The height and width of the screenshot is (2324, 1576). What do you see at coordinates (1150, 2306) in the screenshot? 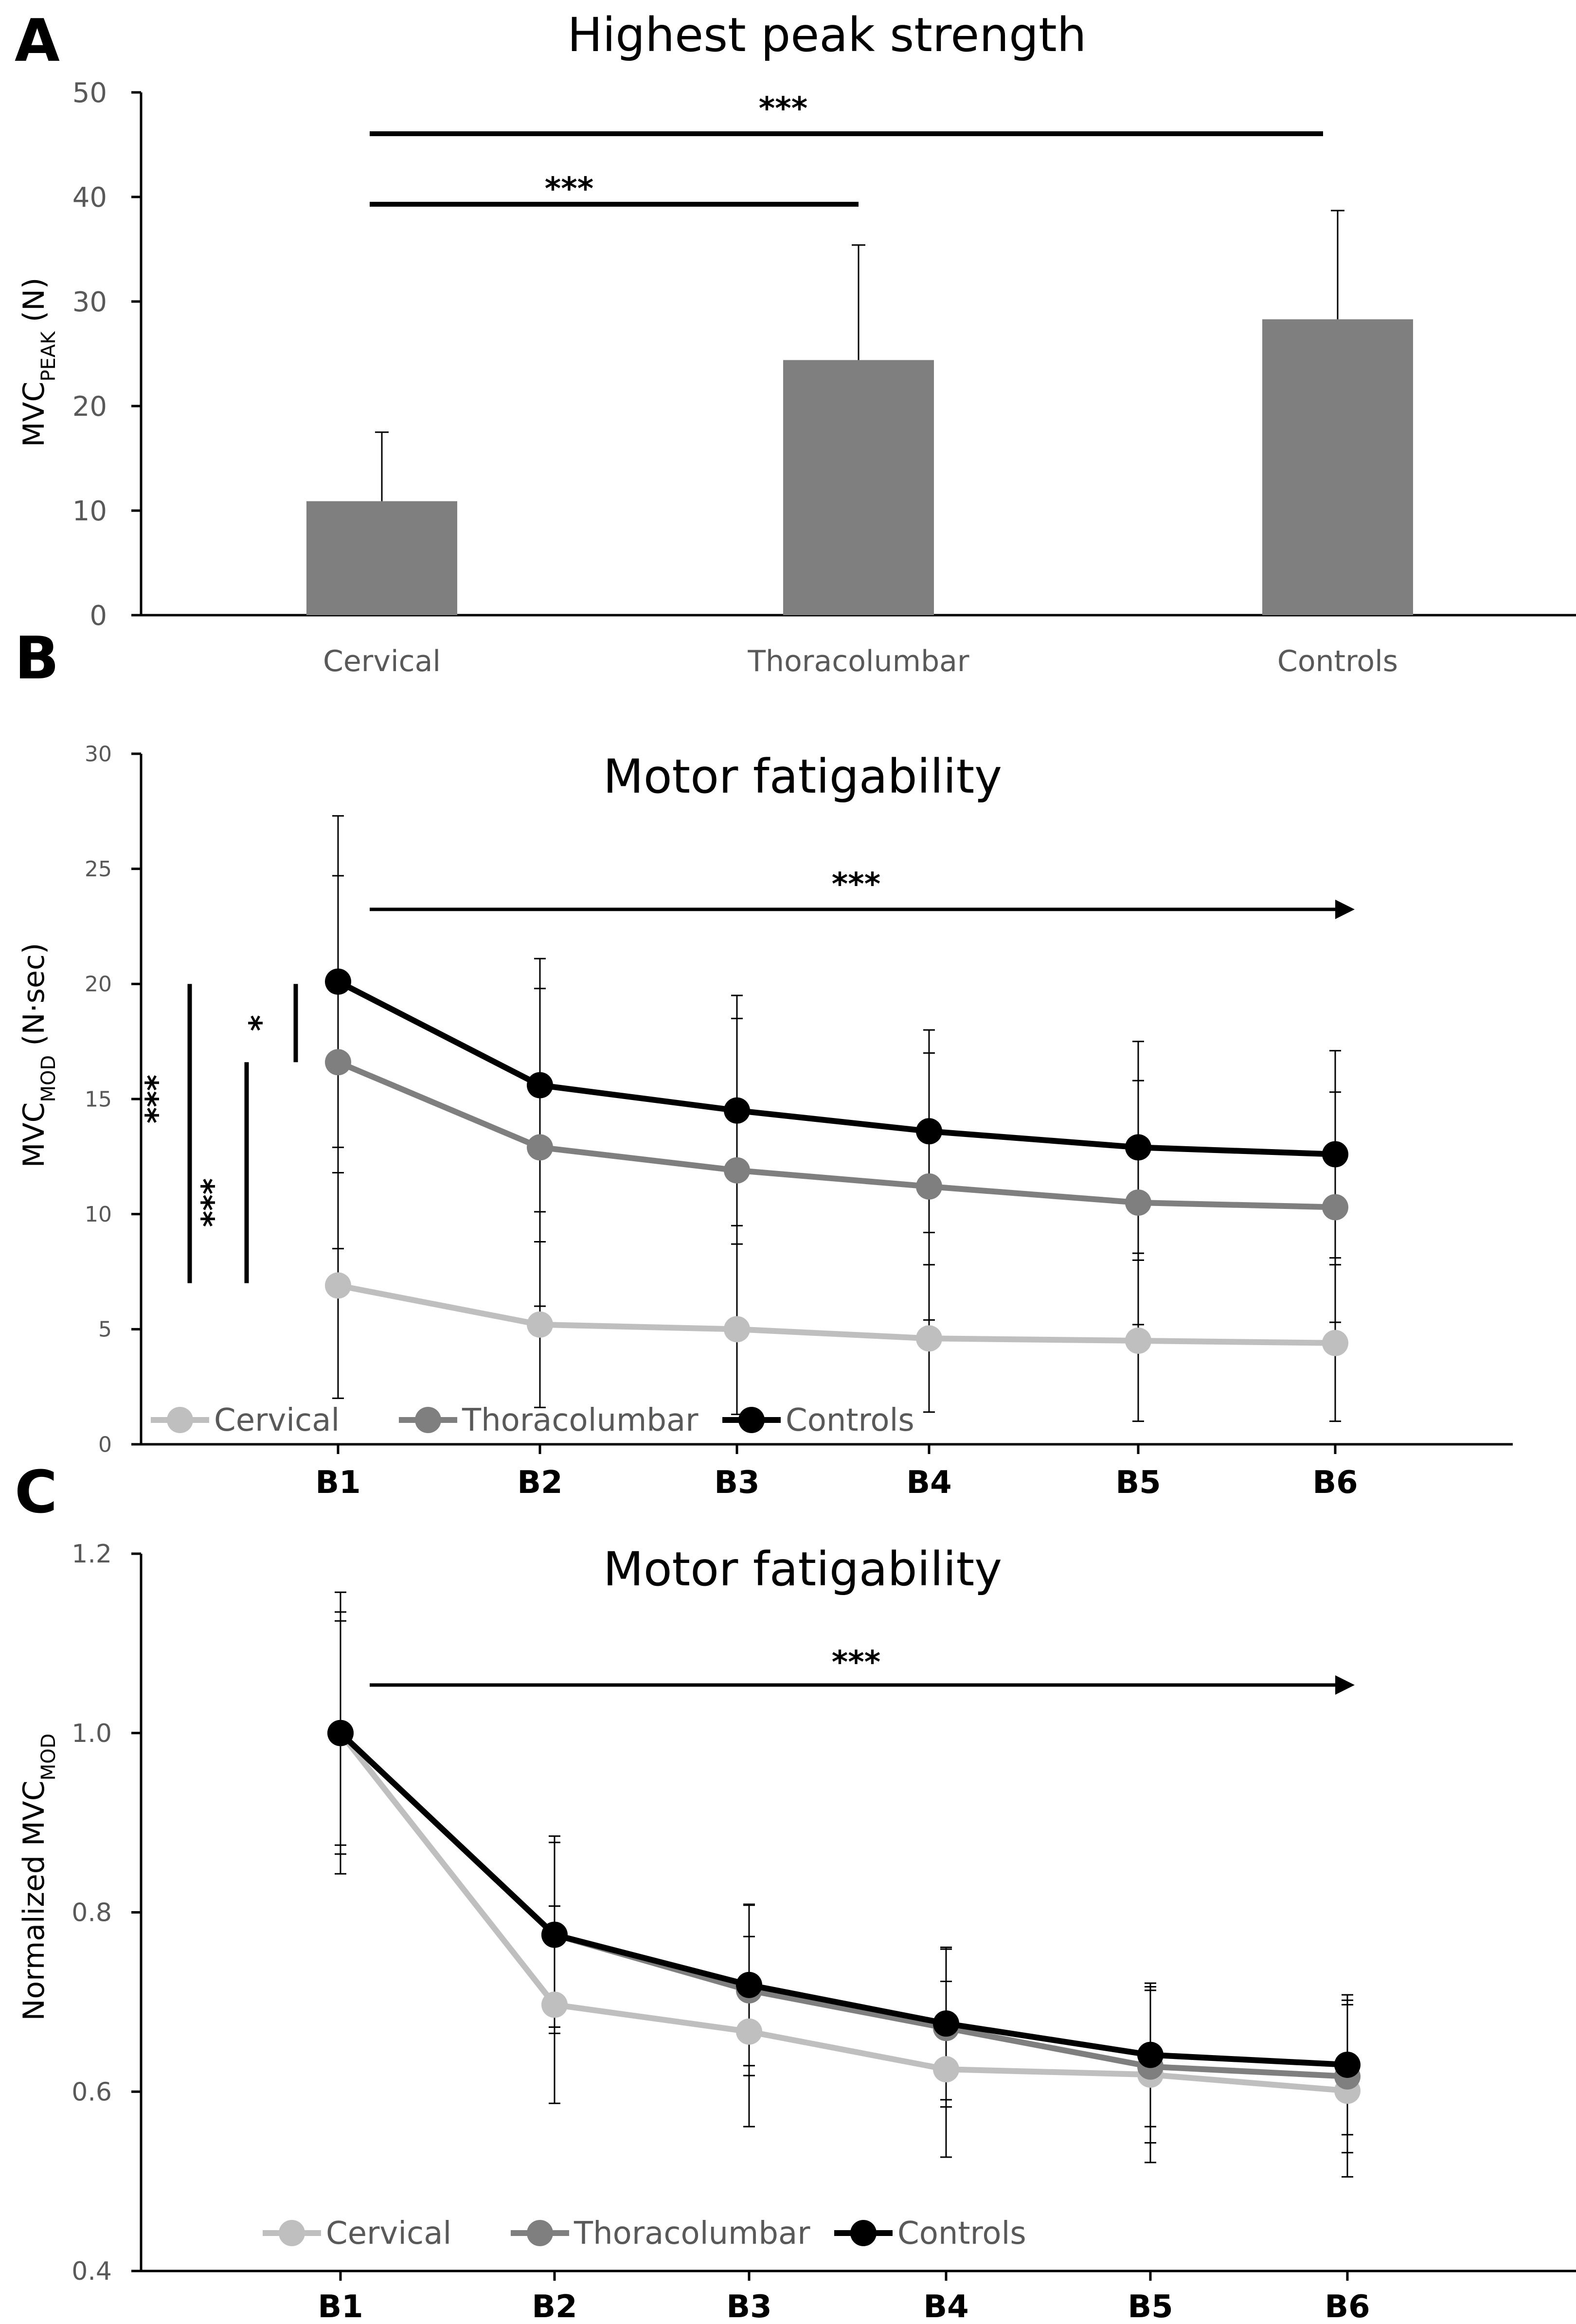
I see `chart-c-x-tick-label: B5` at bounding box center [1150, 2306].